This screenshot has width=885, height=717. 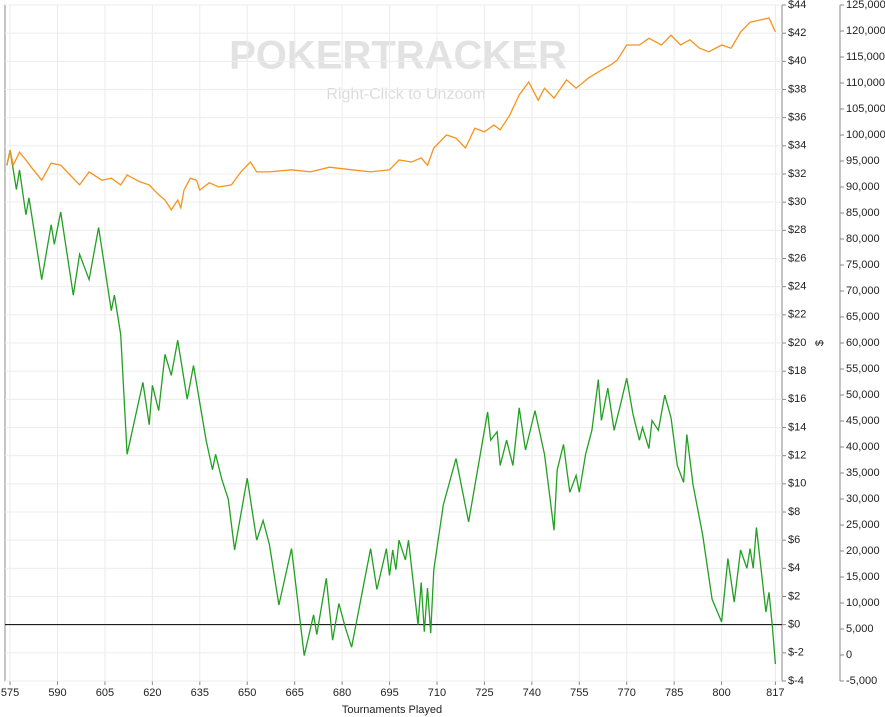 I want to click on x-tick-label: 635, so click(x=200, y=693).